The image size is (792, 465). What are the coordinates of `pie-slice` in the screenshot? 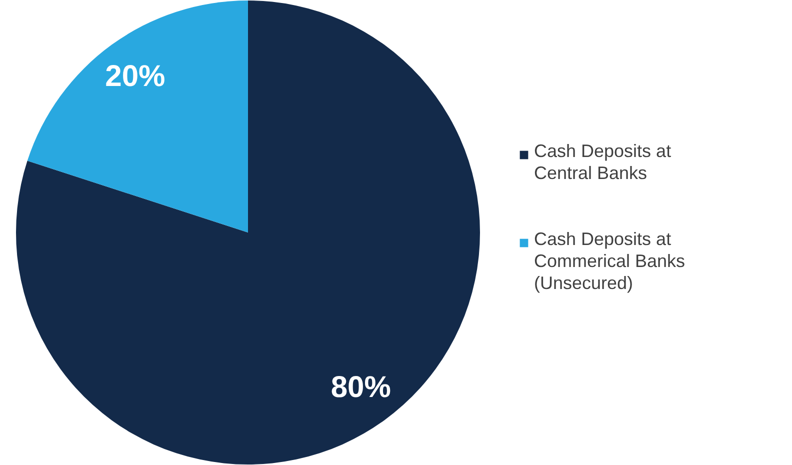 It's located at (137, 116).